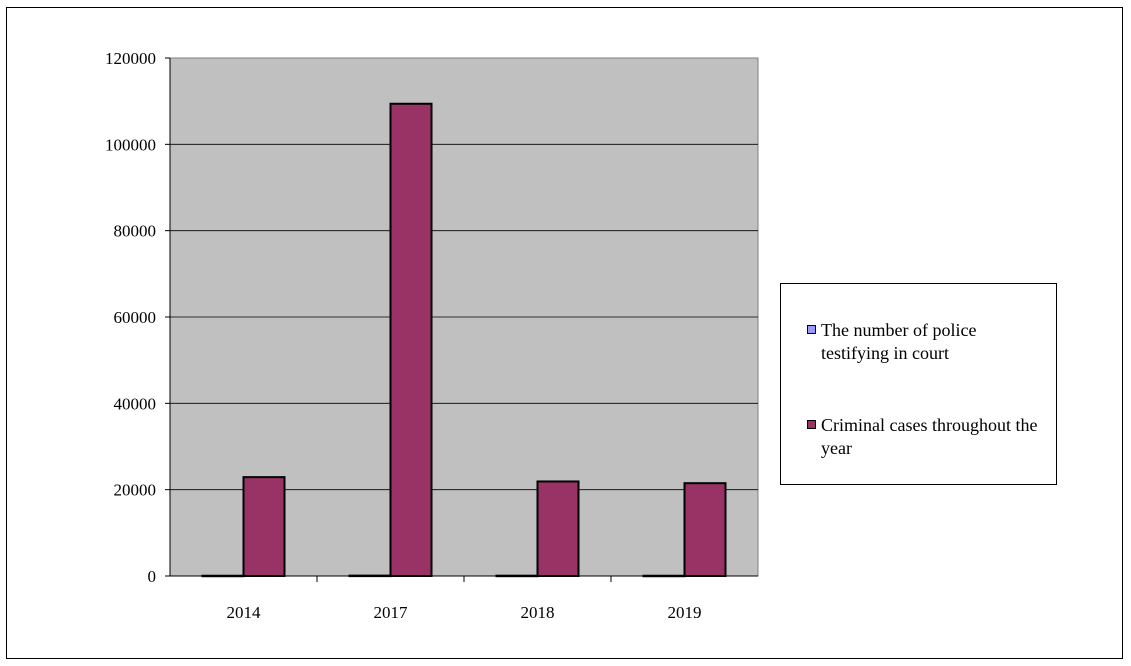  I want to click on bar-criminal-cases-2014, so click(264, 527).